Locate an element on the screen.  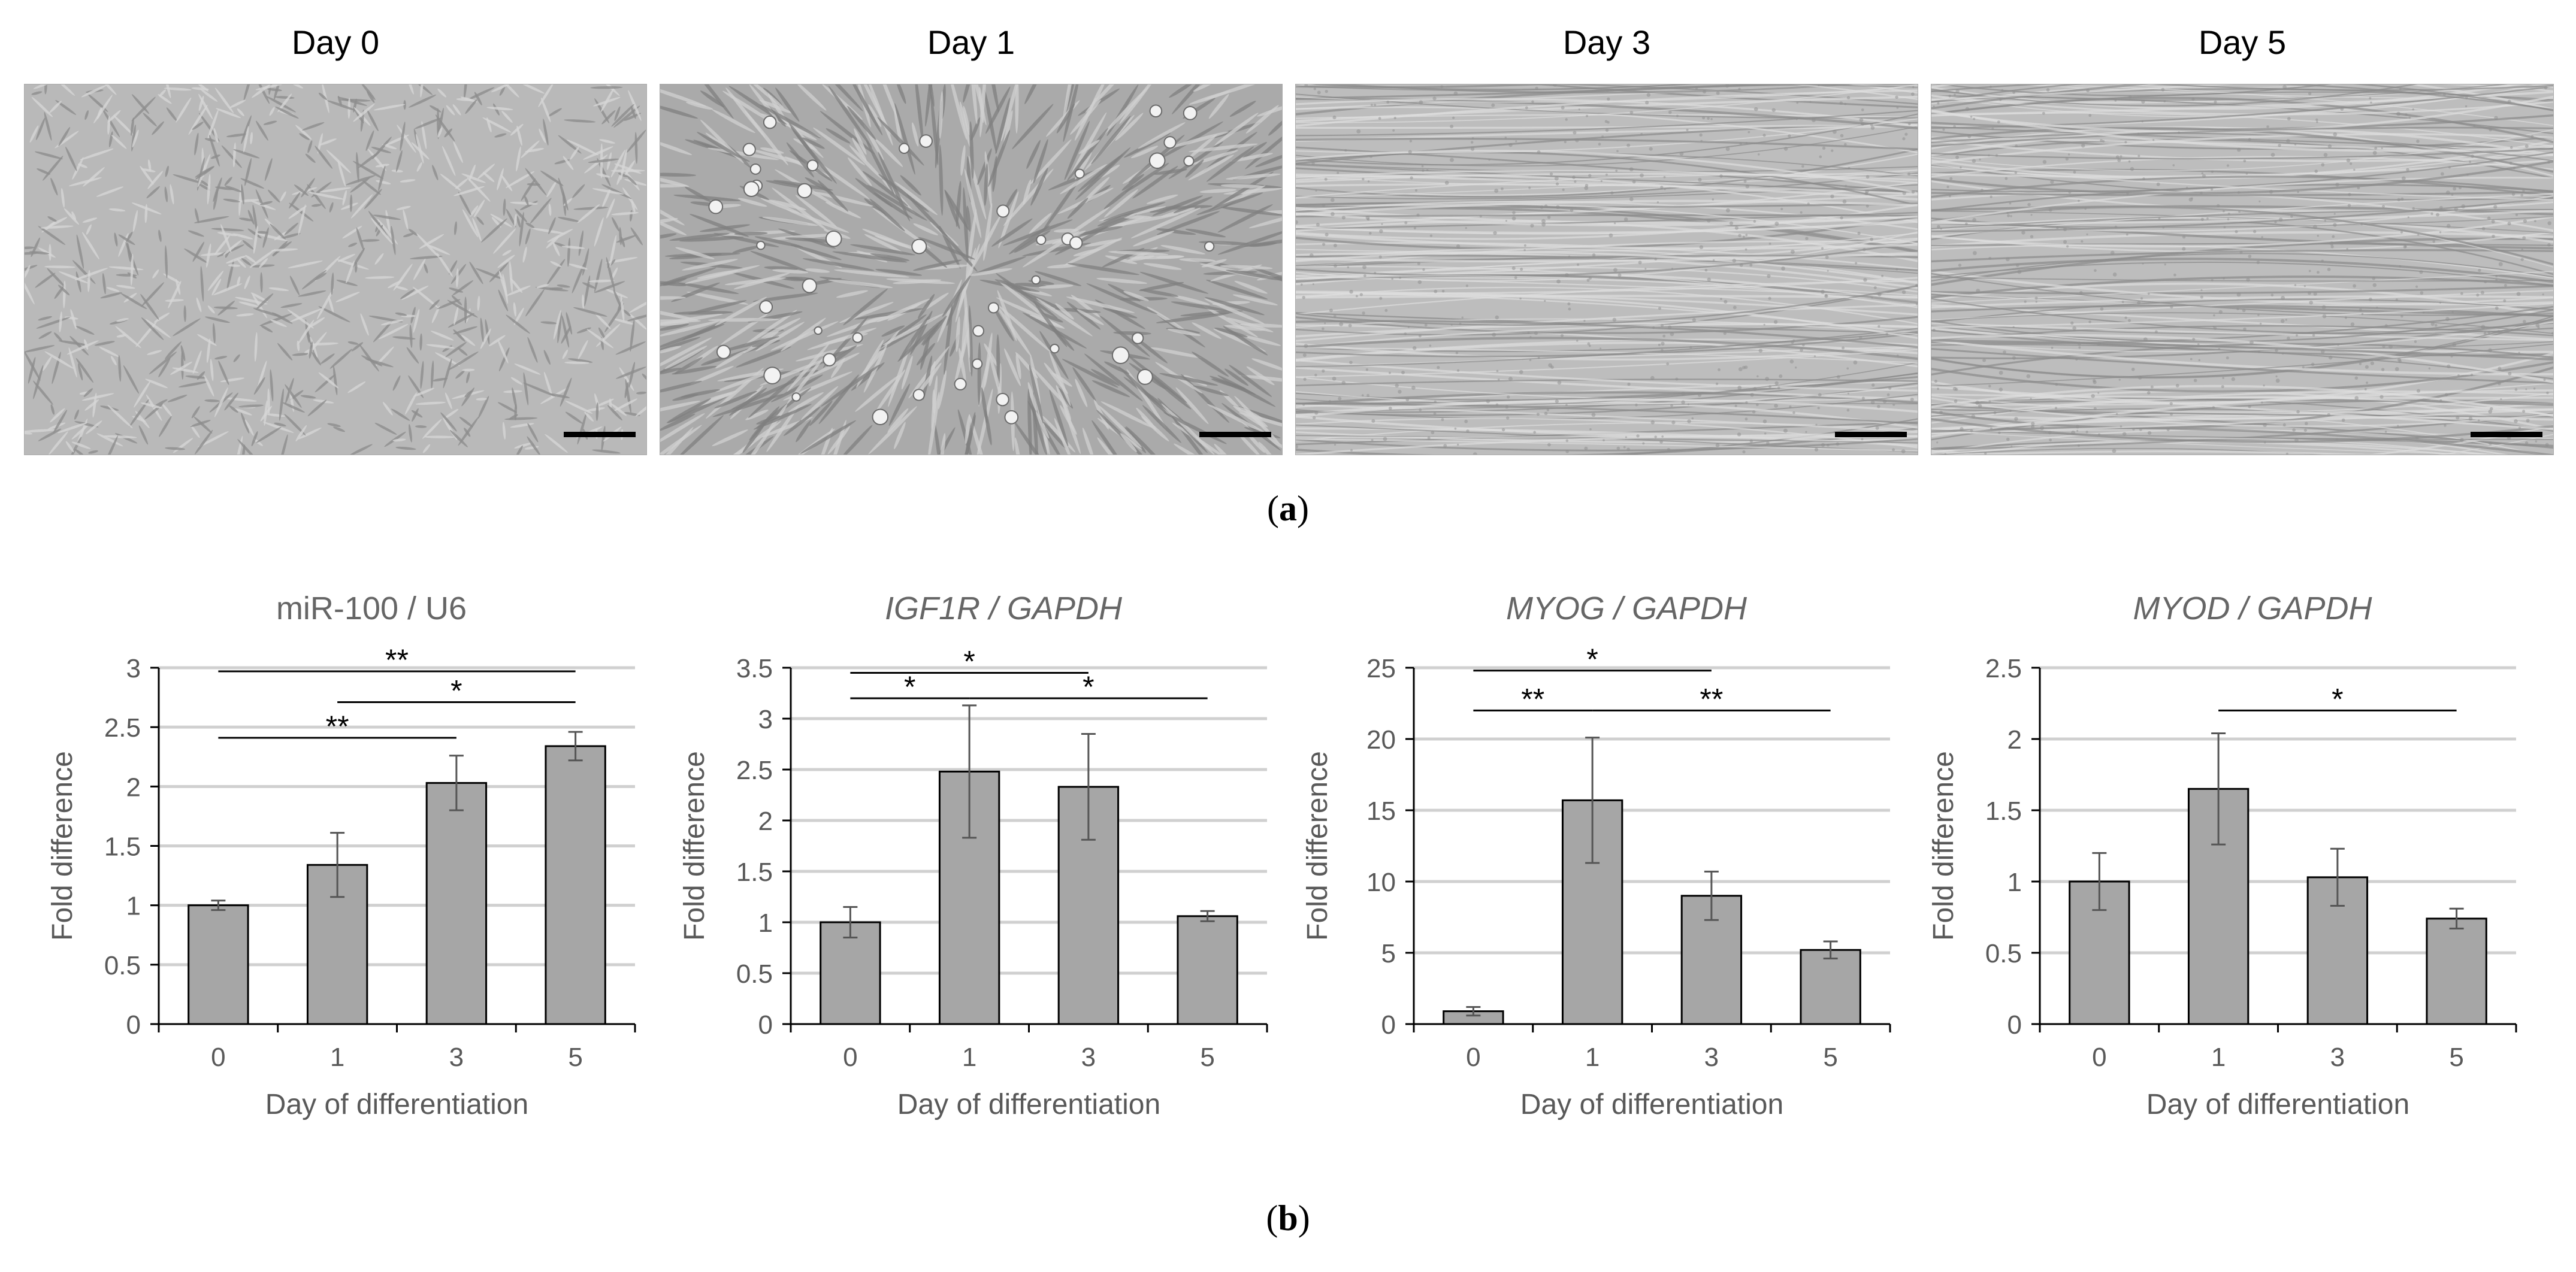
panel-caption-a: (a) is located at coordinates (1288, 508).